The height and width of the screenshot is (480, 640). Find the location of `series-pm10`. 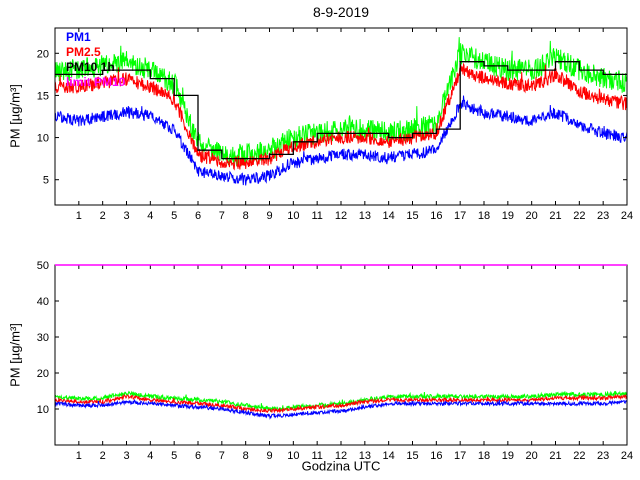

series-pm10 is located at coordinates (341, 401).